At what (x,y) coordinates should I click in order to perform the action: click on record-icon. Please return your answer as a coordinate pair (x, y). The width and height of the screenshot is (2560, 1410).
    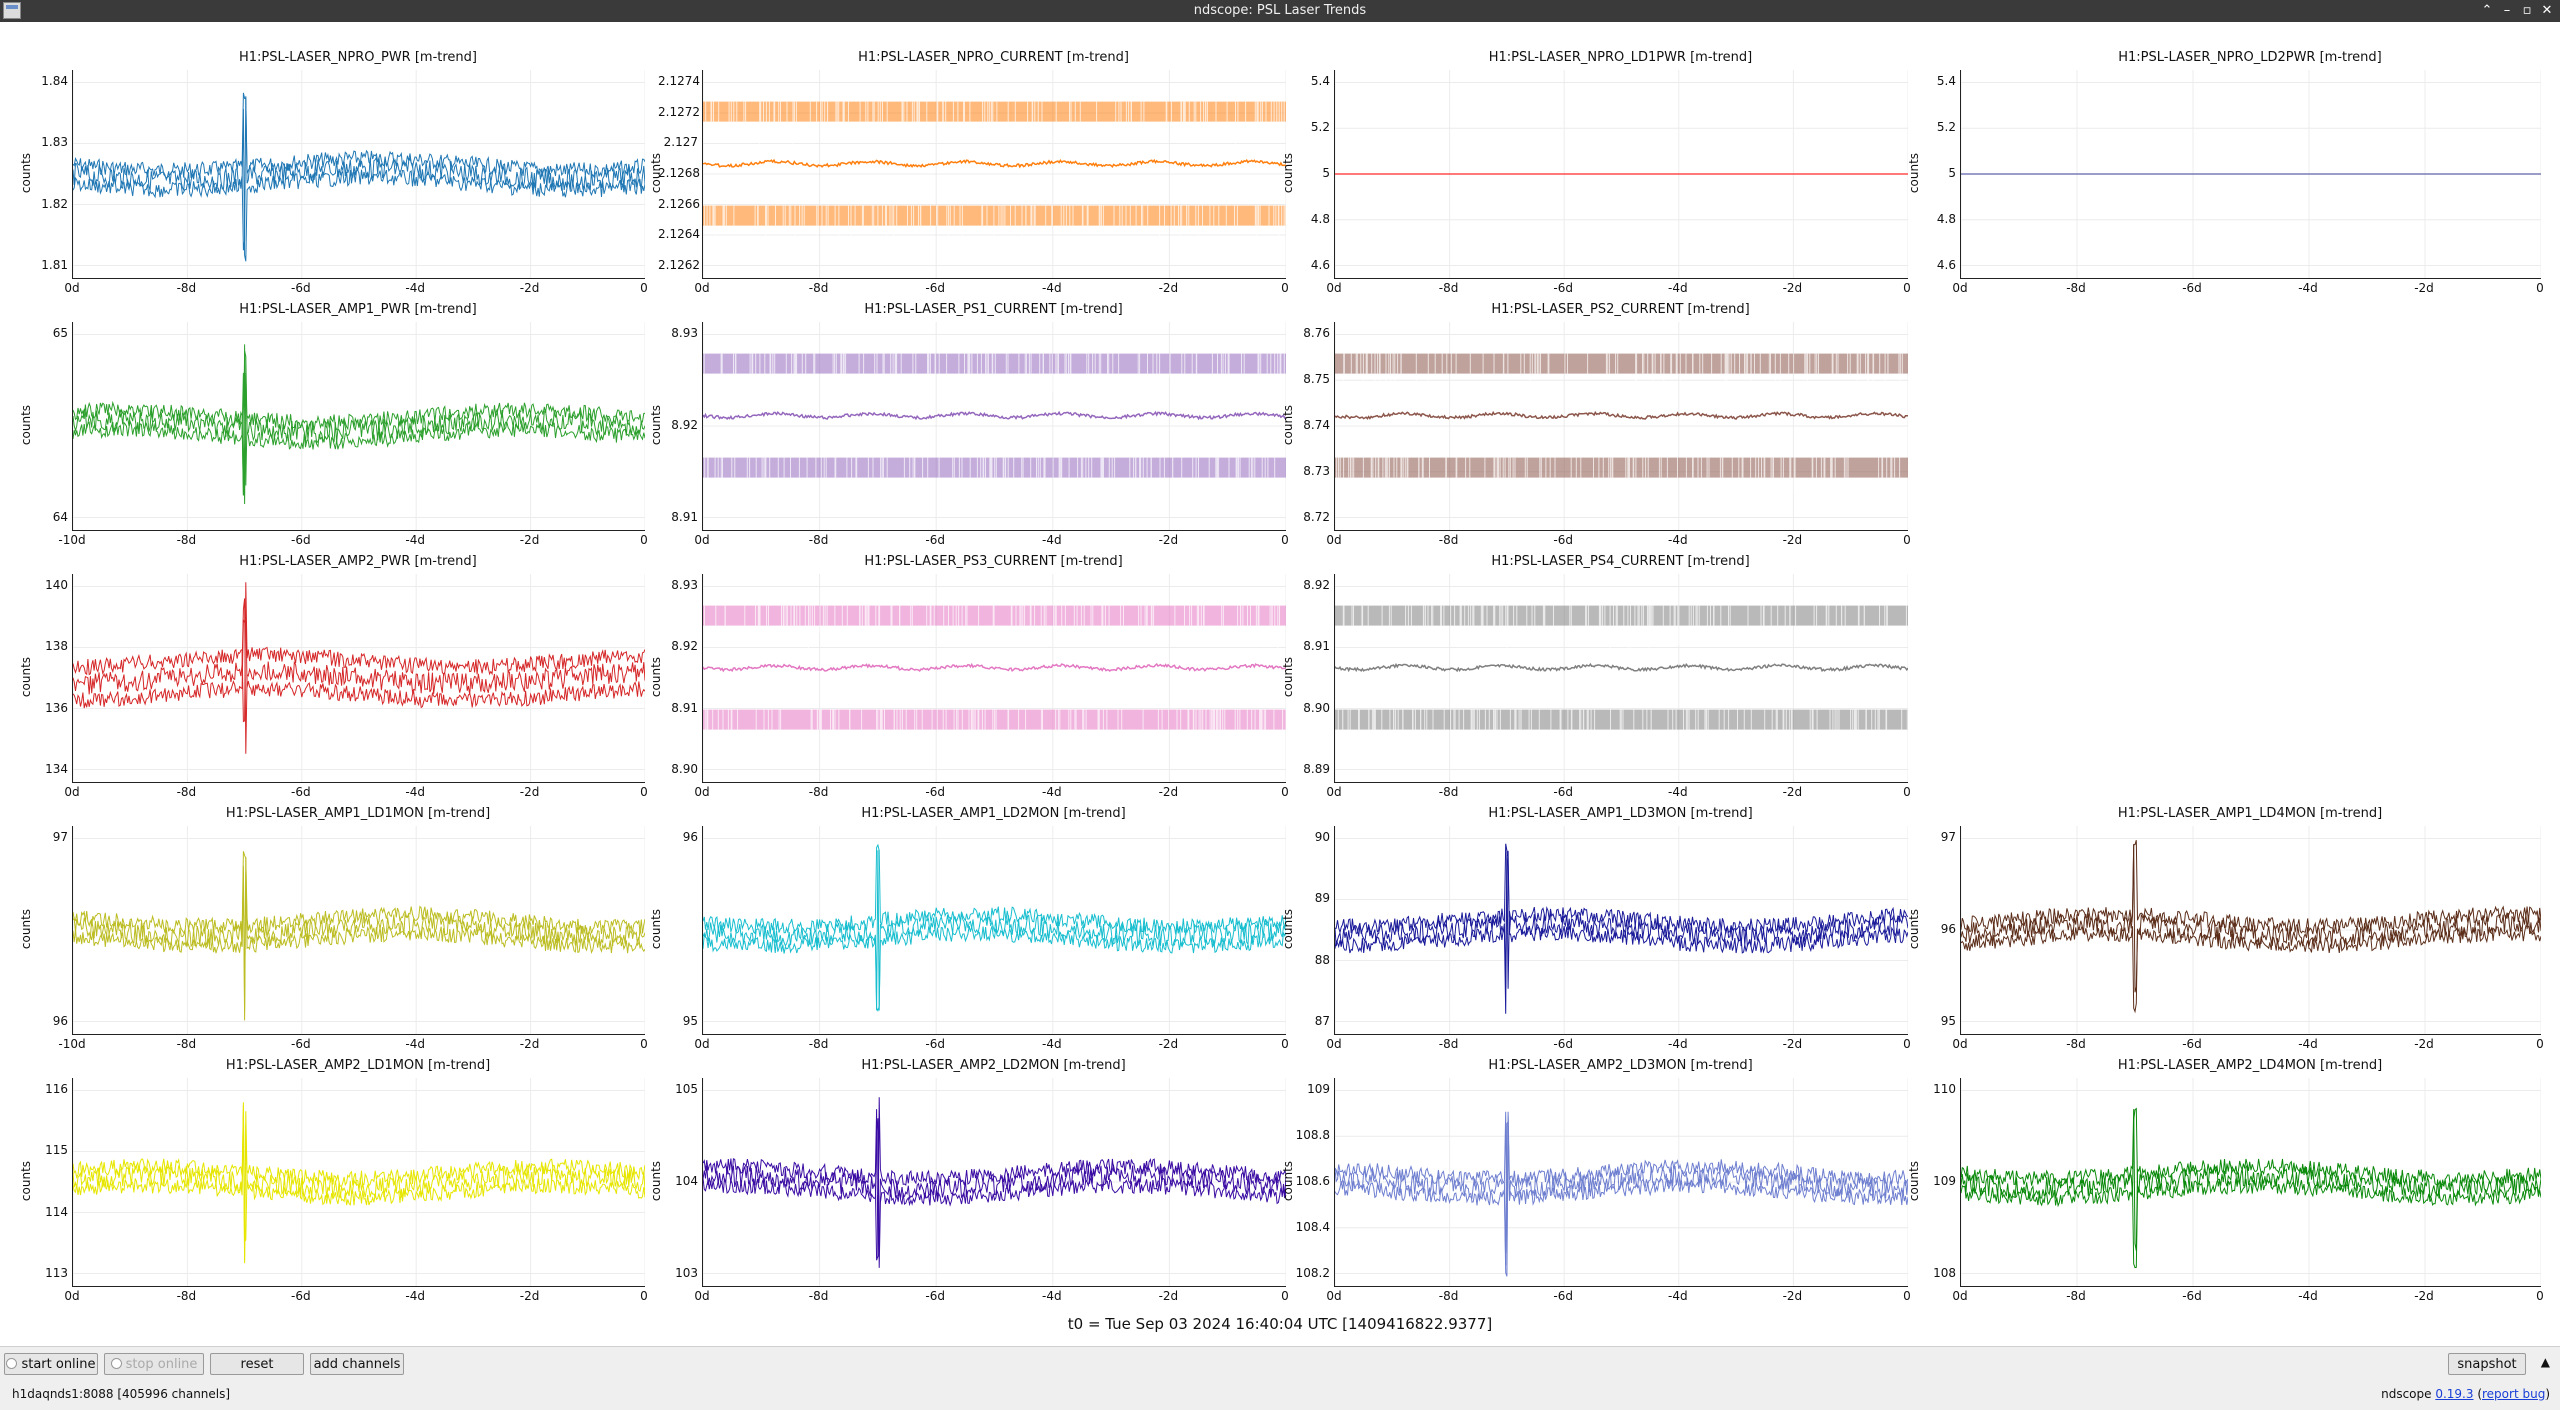
    Looking at the image, I should click on (12, 1363).